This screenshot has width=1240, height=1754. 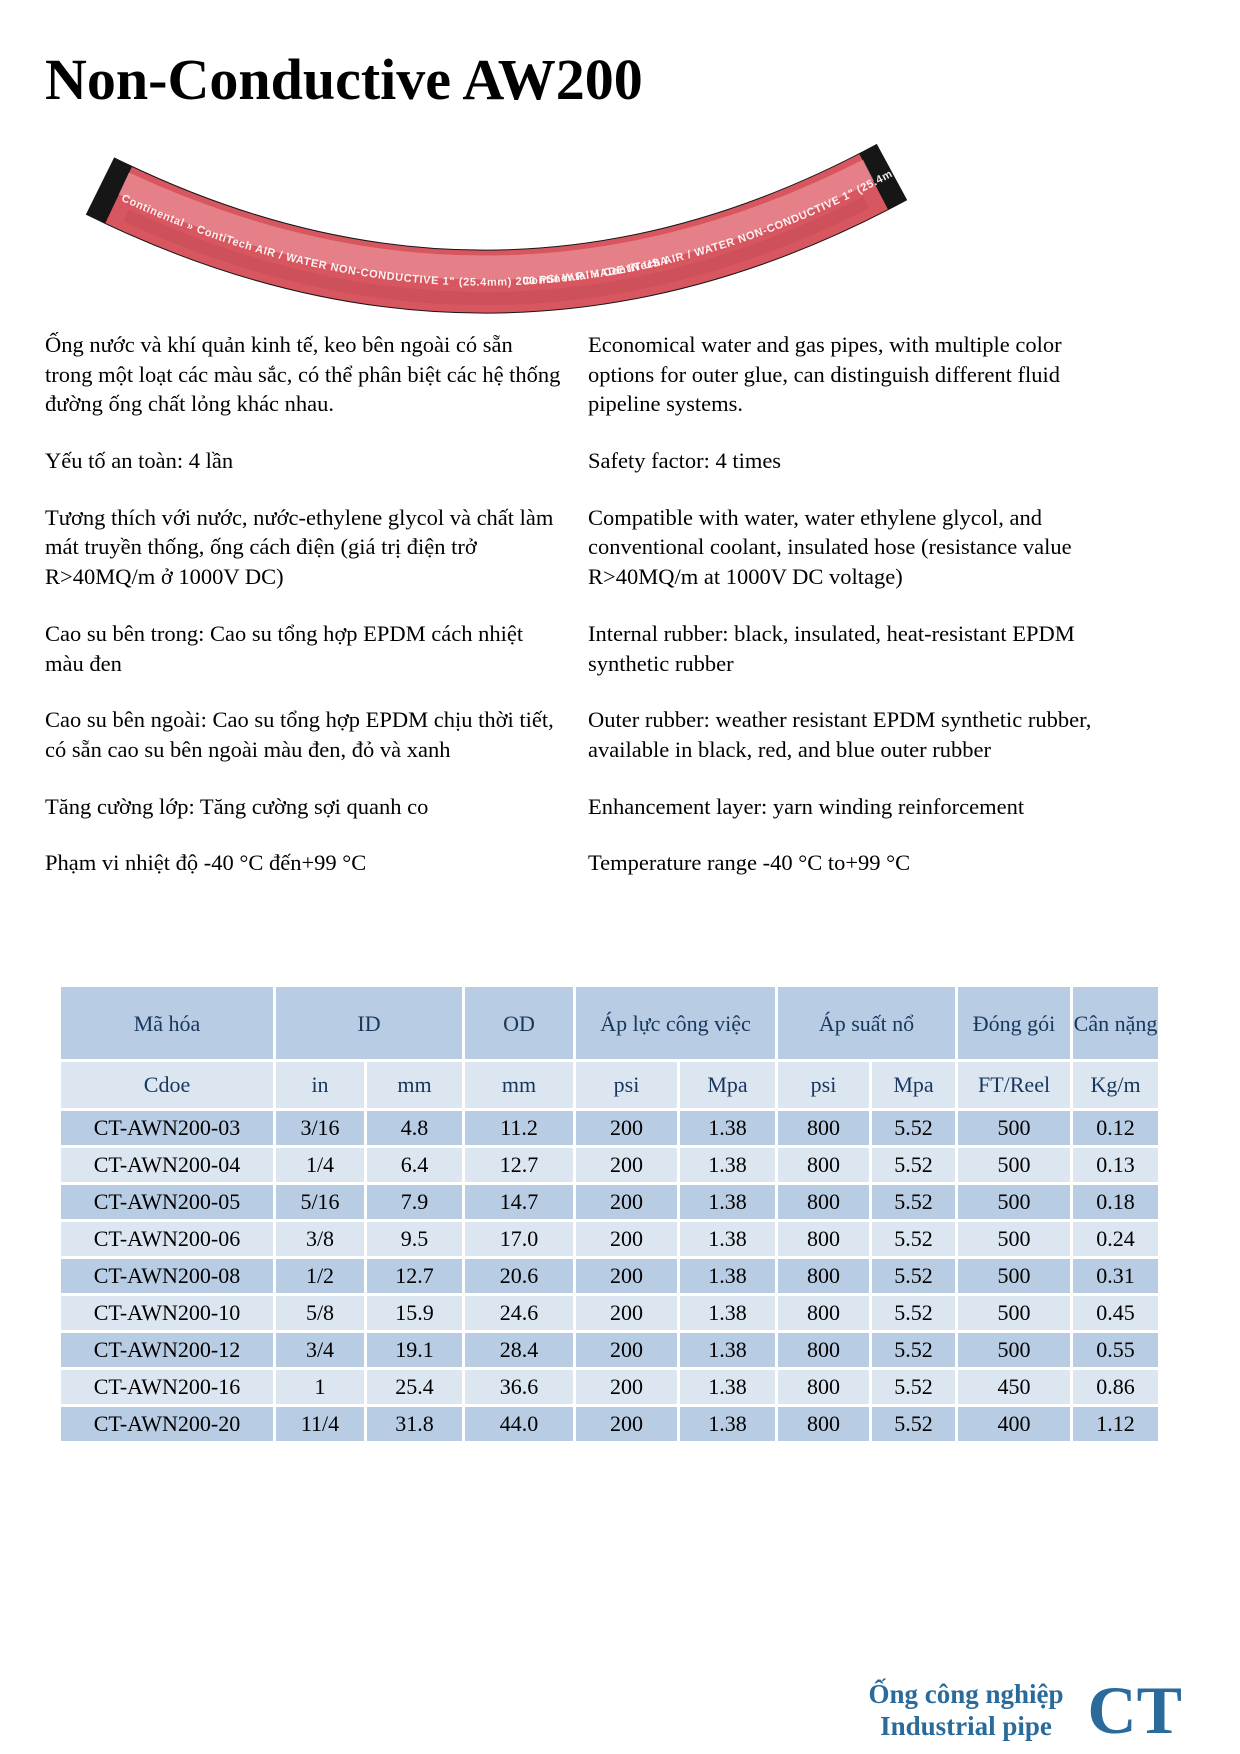 What do you see at coordinates (320, 1239) in the screenshot?
I see `table-cell: 3/8` at bounding box center [320, 1239].